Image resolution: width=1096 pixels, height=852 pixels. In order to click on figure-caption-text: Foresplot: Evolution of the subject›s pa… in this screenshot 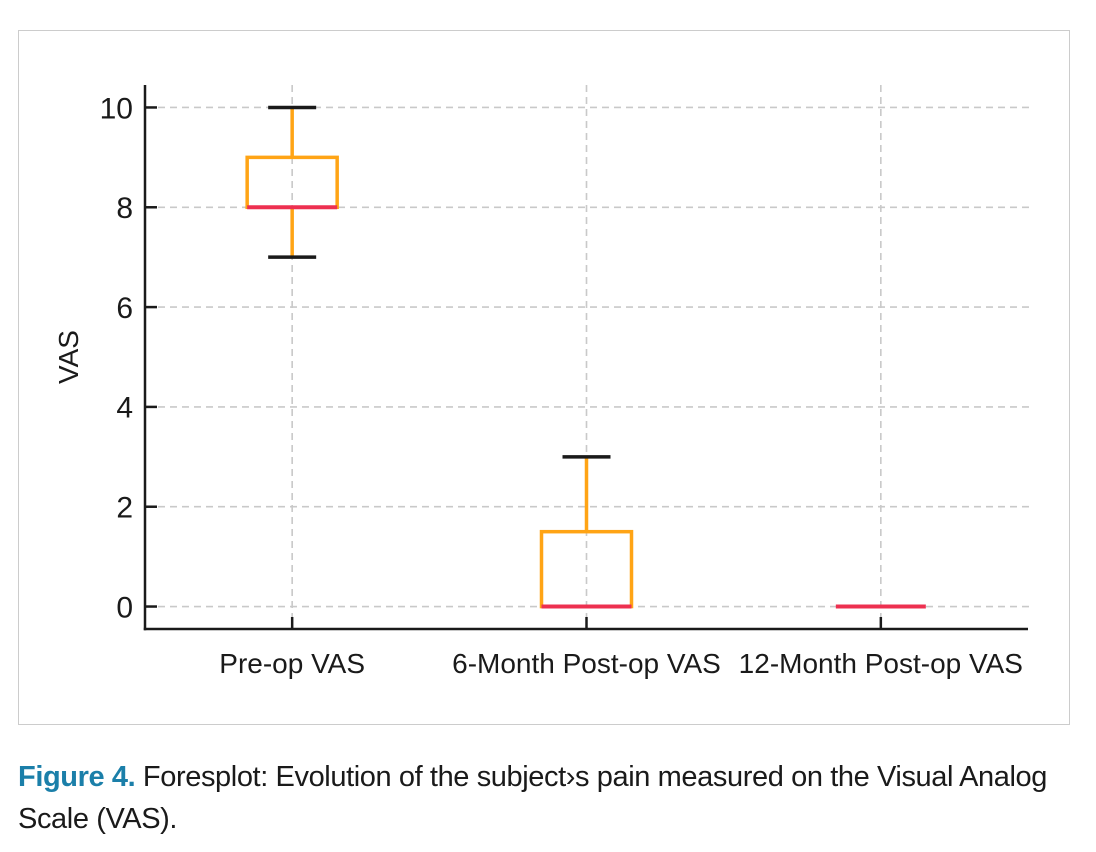, I will do `click(532, 798)`.